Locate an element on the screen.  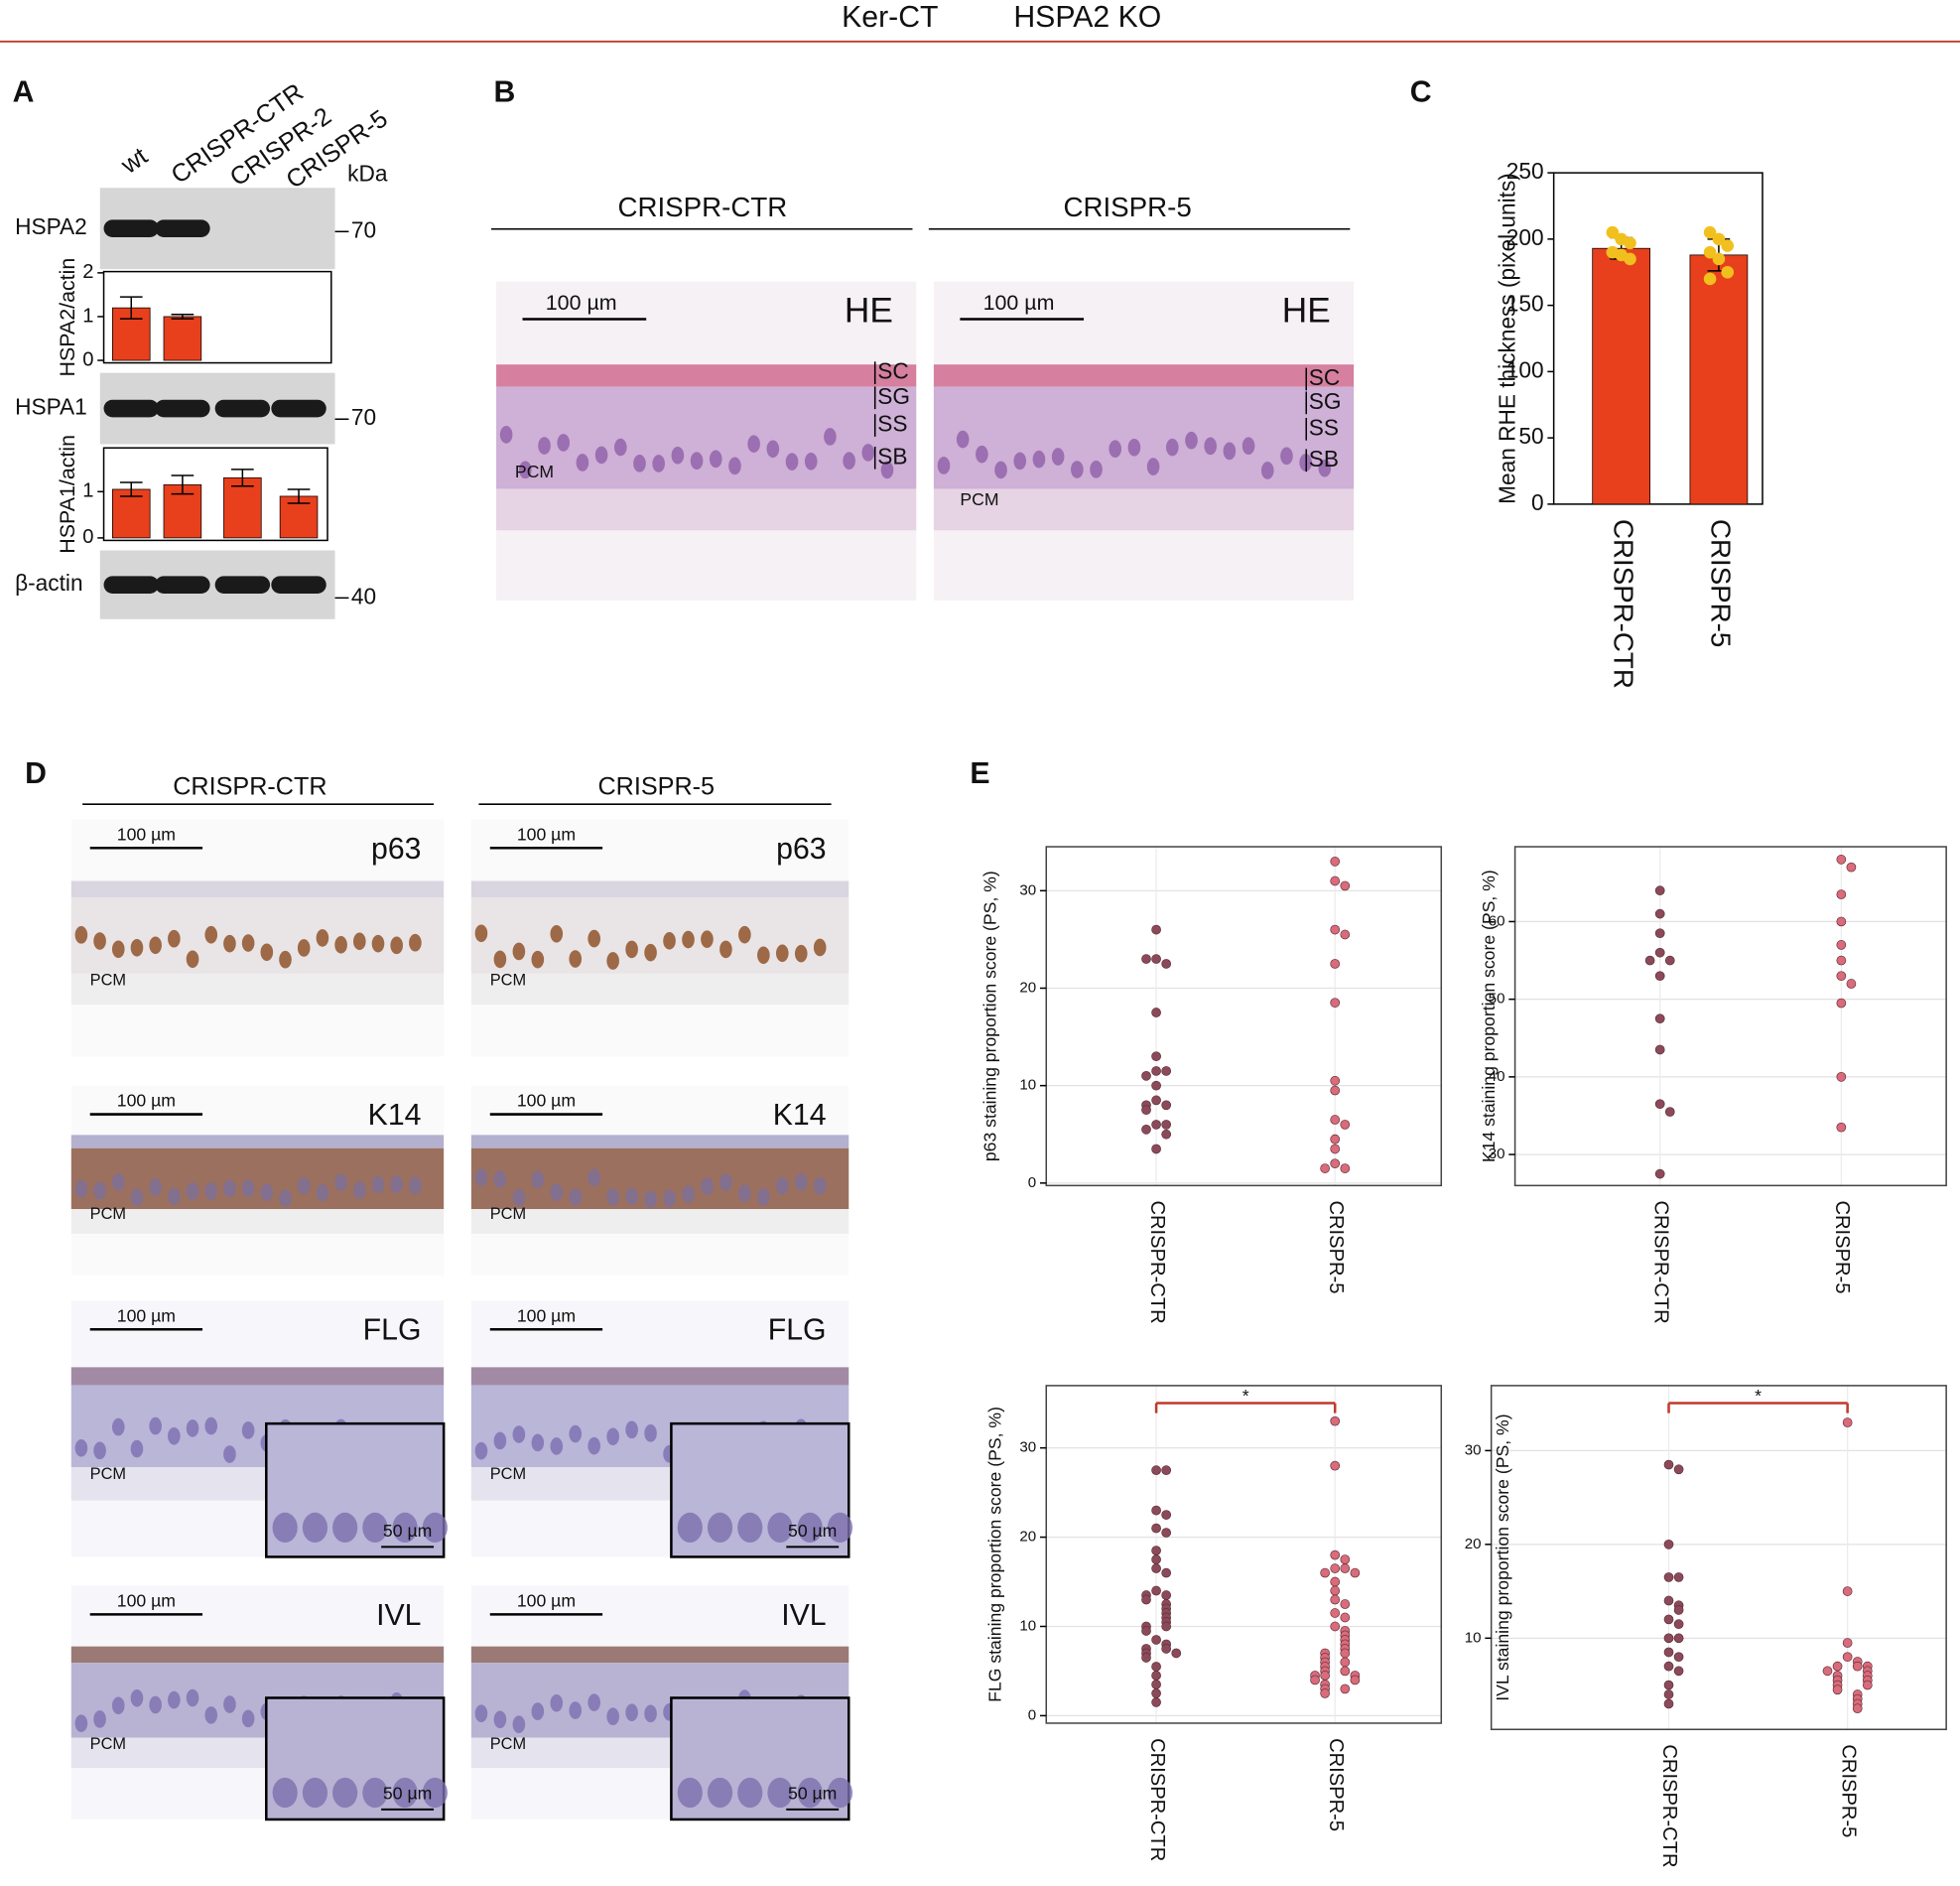
panel-label: A is located at coordinates (24, 92).